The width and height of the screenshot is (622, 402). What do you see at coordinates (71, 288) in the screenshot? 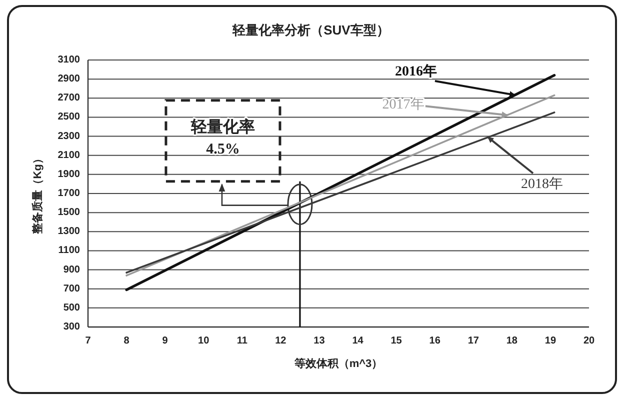
I see `y-tick-label: 700` at bounding box center [71, 288].